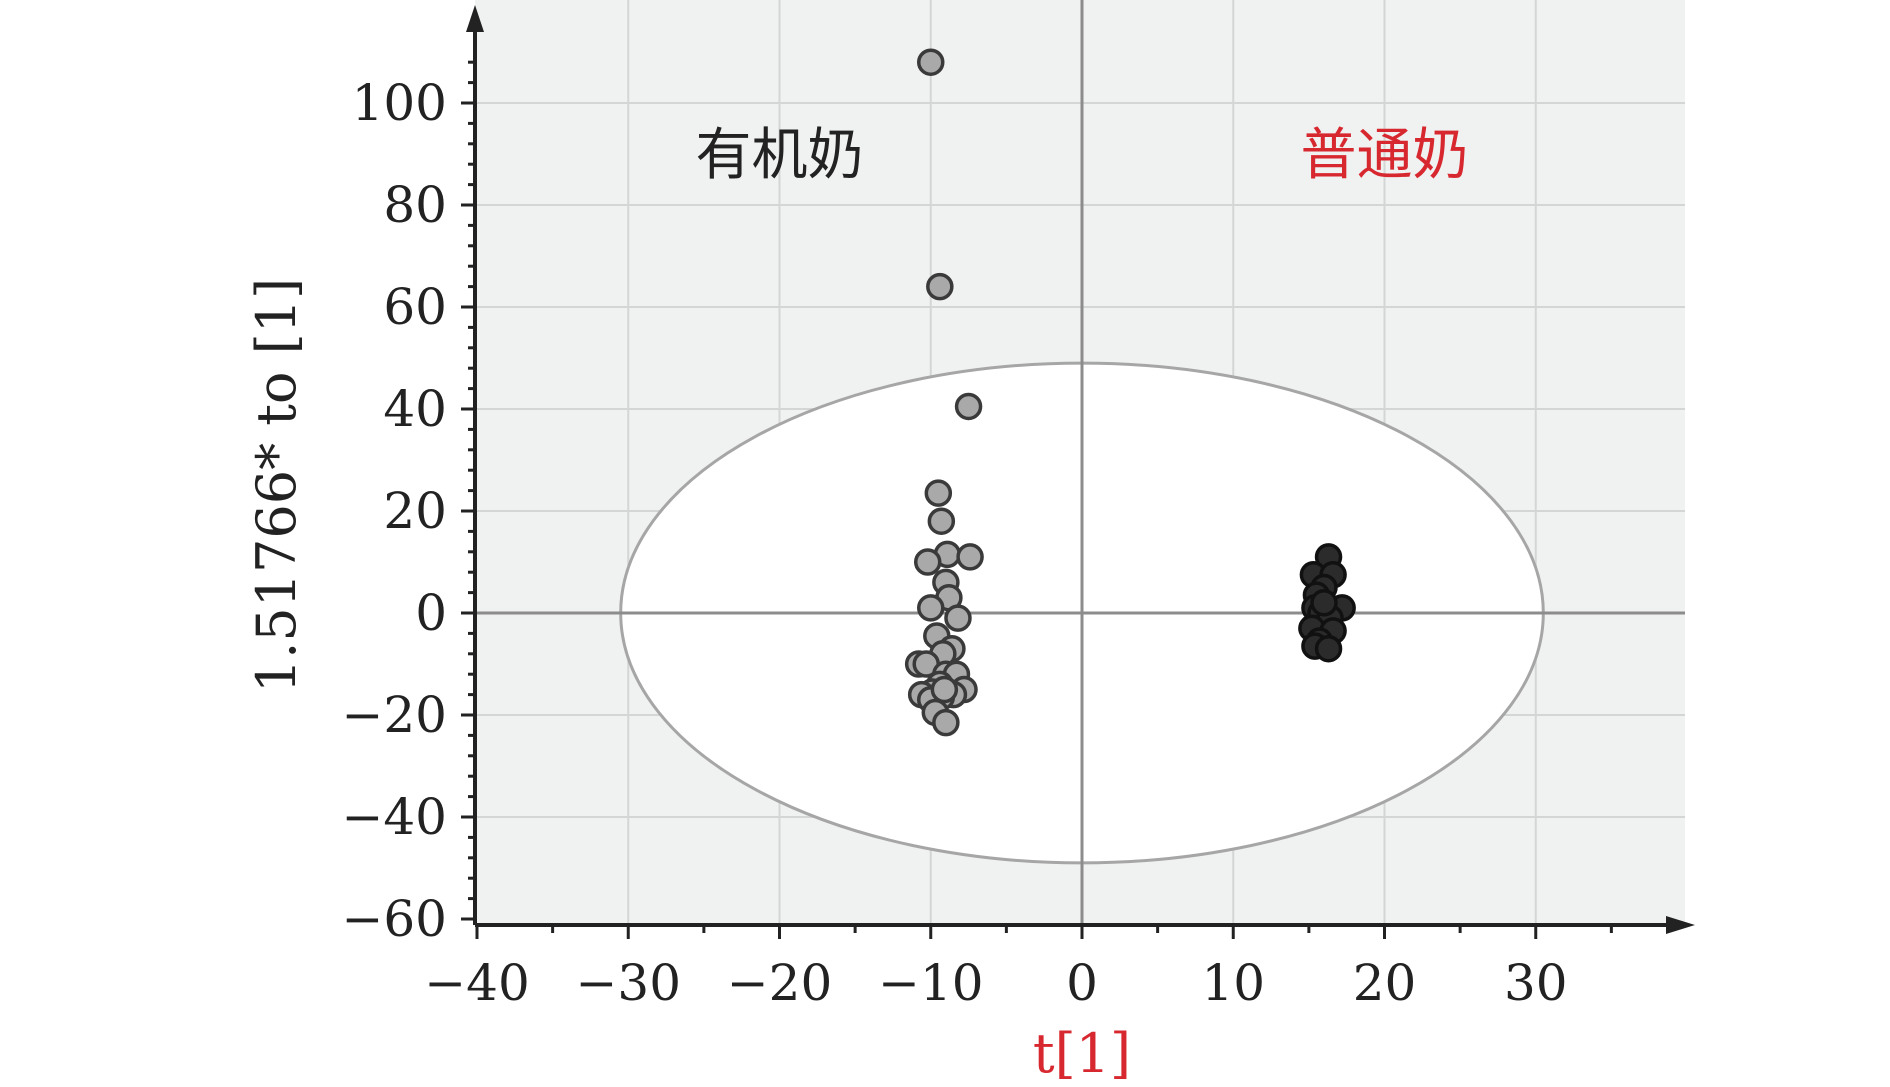 The height and width of the screenshot is (1087, 1890). What do you see at coordinates (780, 983) in the screenshot?
I see `x-tick-label: −20` at bounding box center [780, 983].